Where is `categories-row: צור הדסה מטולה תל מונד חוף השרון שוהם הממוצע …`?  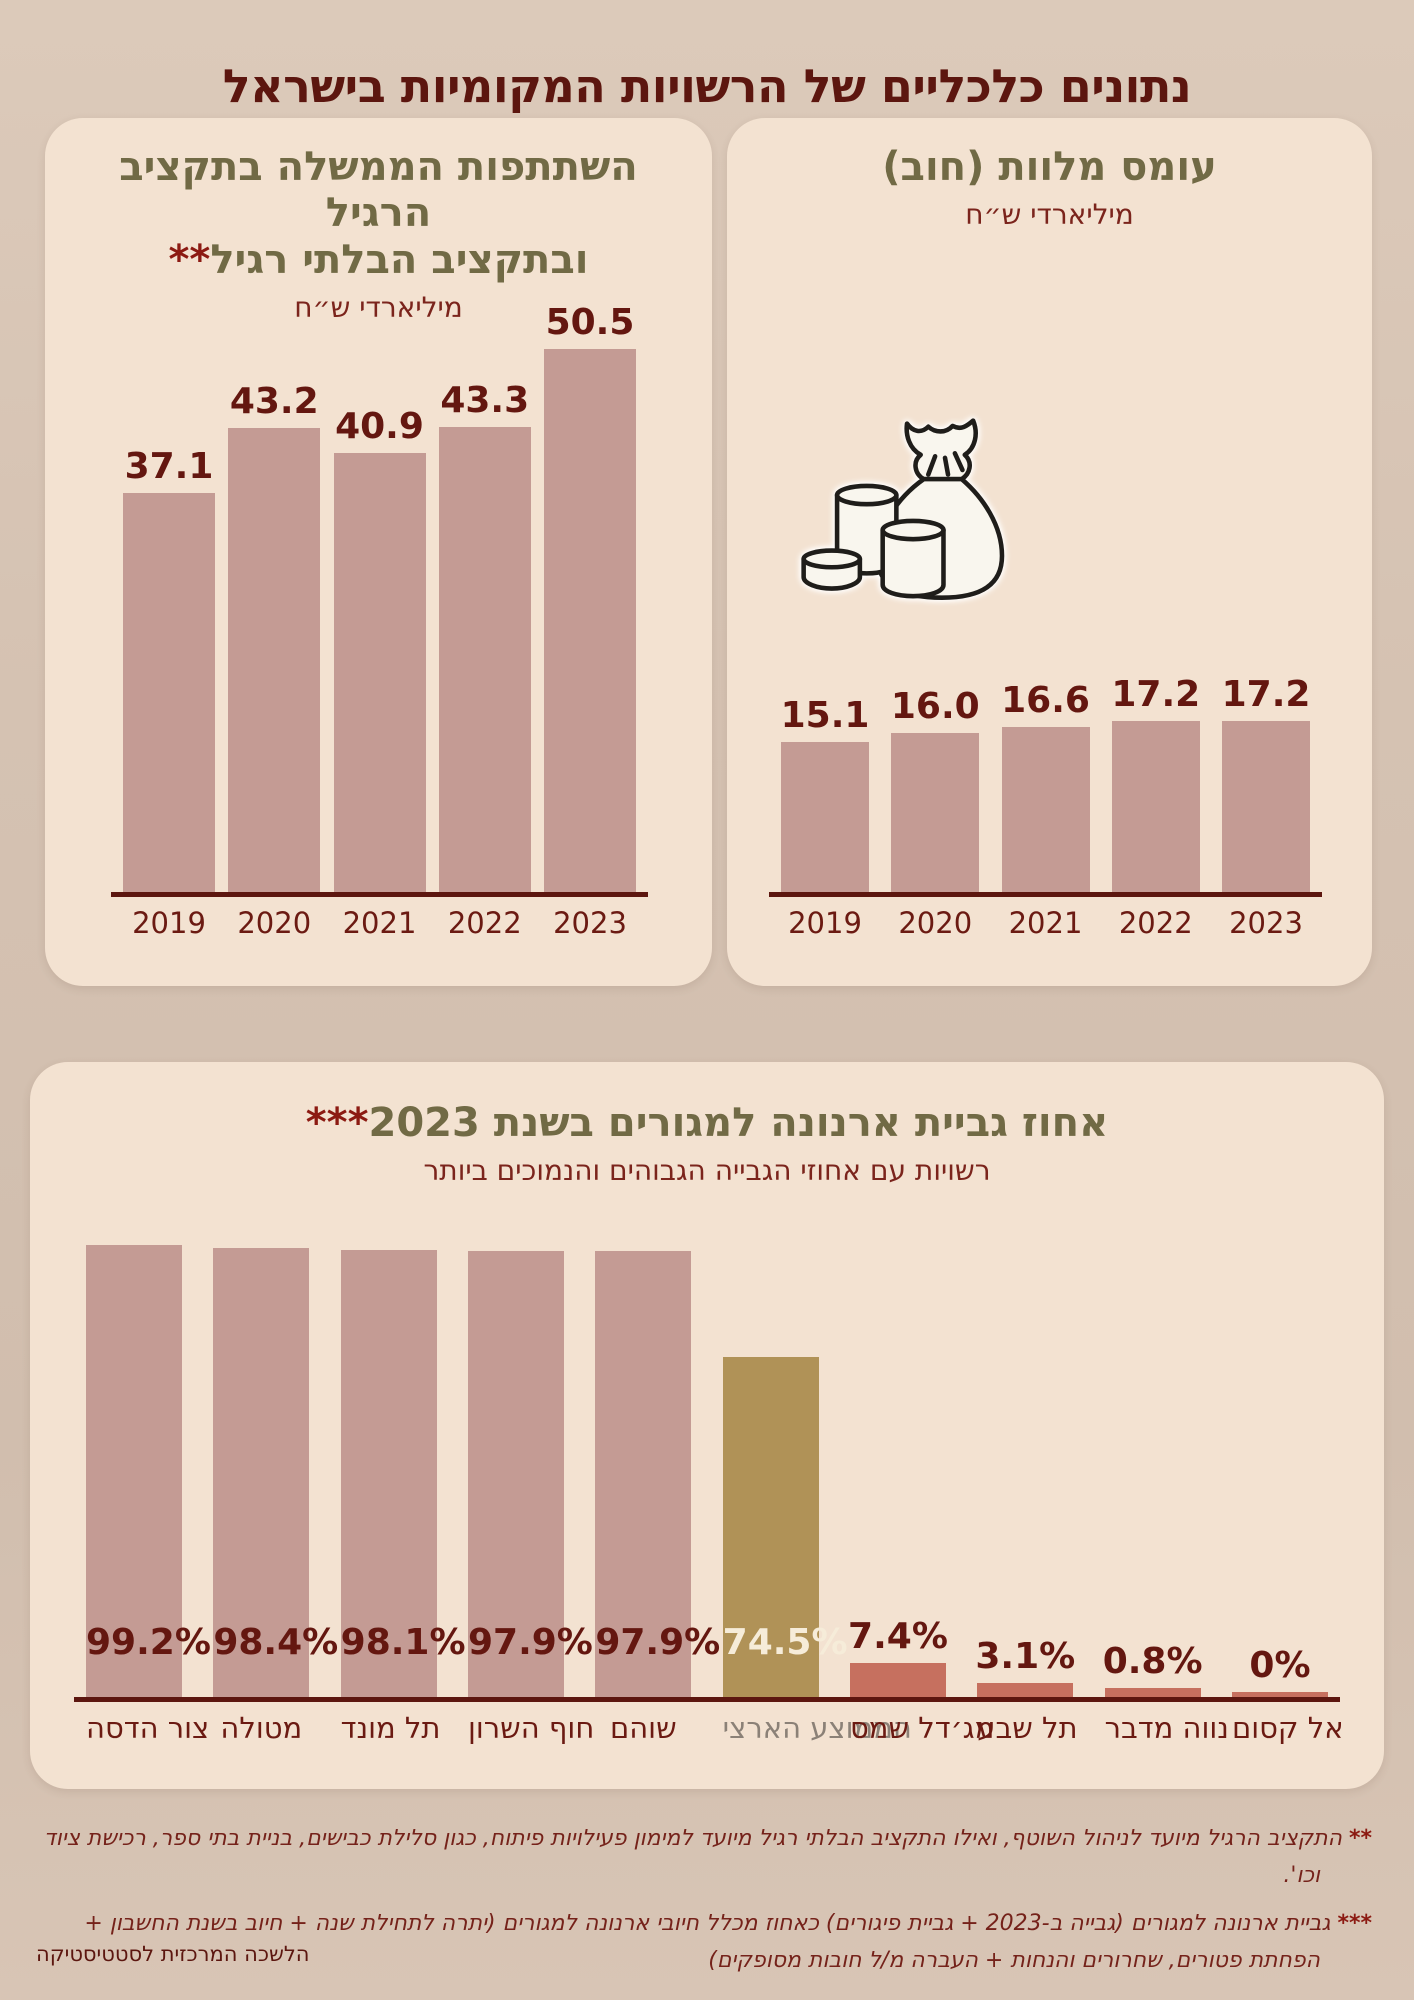
categories-row: צור הדסה מטולה תל מונד חוף השרון שוהם הממוצע … is located at coordinates (709, 1728).